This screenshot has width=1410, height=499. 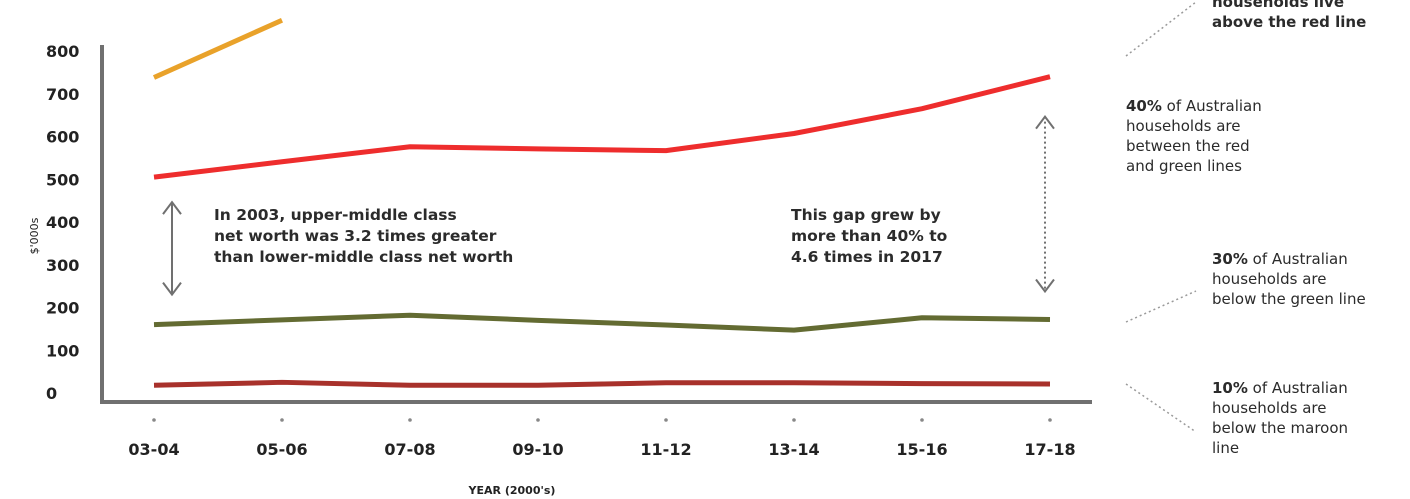 What do you see at coordinates (1161, 306) in the screenshot?
I see `leader-line-green` at bounding box center [1161, 306].